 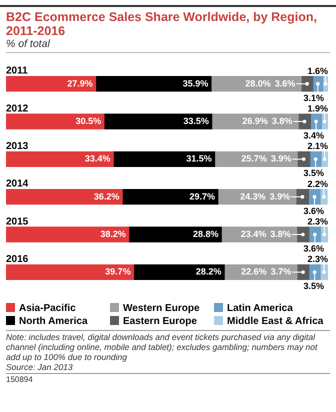 What do you see at coordinates (317, 183) in the screenshot?
I see `data-label: 2.2%` at bounding box center [317, 183].